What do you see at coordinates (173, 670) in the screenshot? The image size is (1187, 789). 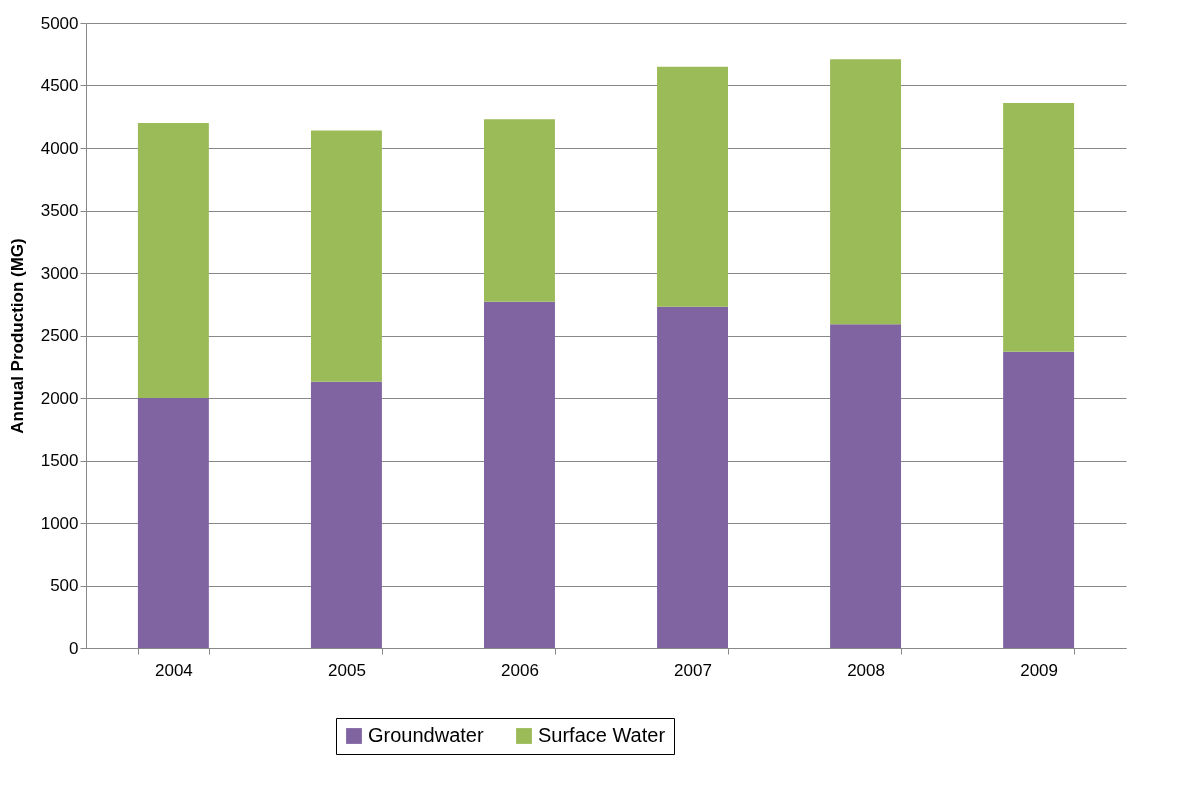 I see `x-tick-label: 2004` at bounding box center [173, 670].